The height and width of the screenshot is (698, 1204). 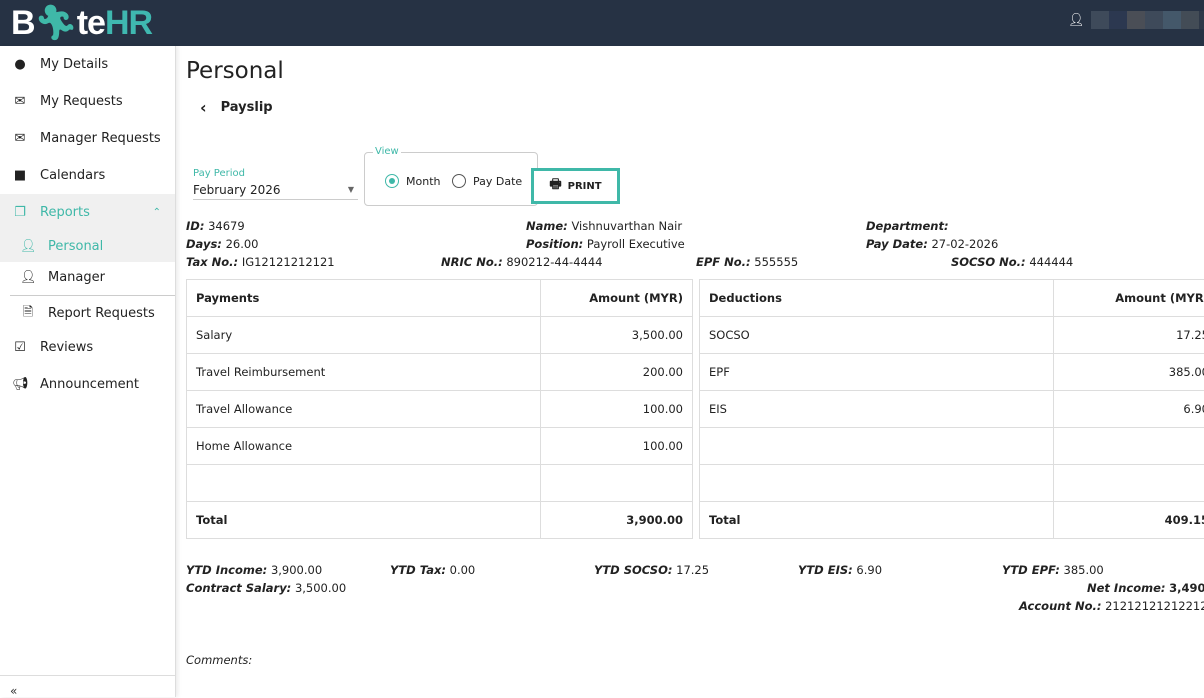 I want to click on info-tax-no: Tax No.: IG12121212121, so click(x=260, y=262).